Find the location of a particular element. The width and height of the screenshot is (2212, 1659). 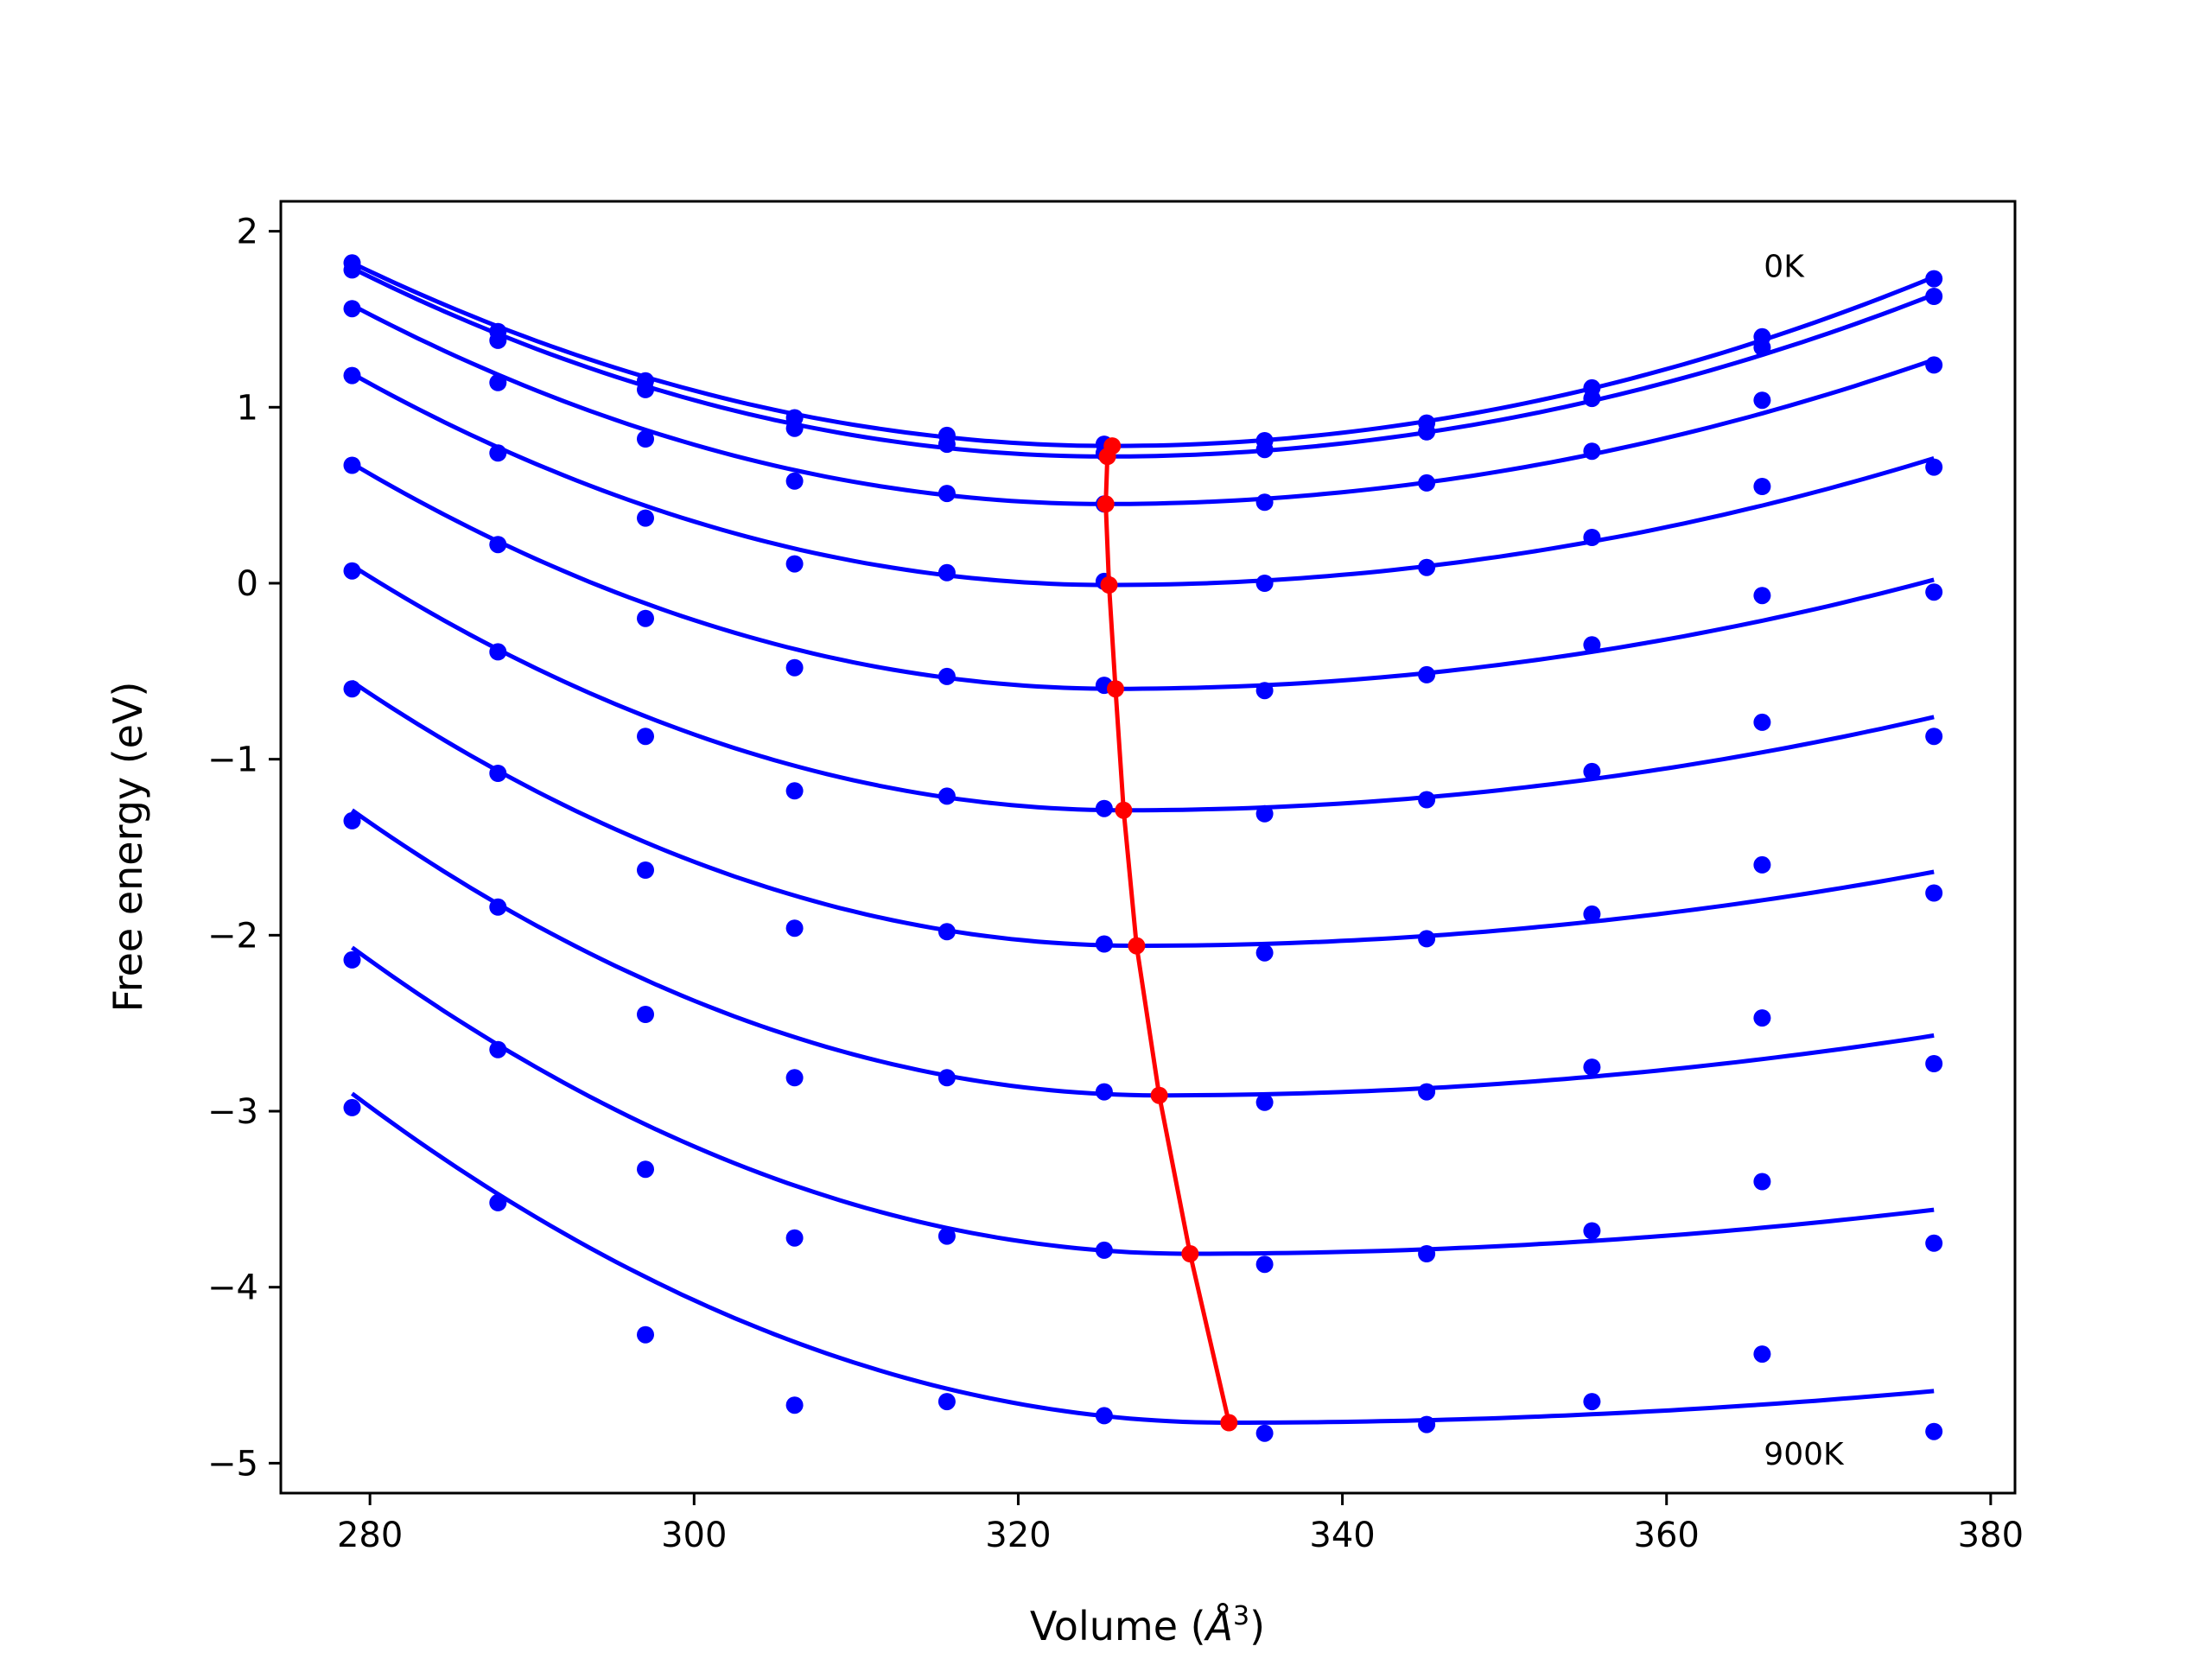

x-axis-label-text: Volume ( is located at coordinates (1118, 1626).